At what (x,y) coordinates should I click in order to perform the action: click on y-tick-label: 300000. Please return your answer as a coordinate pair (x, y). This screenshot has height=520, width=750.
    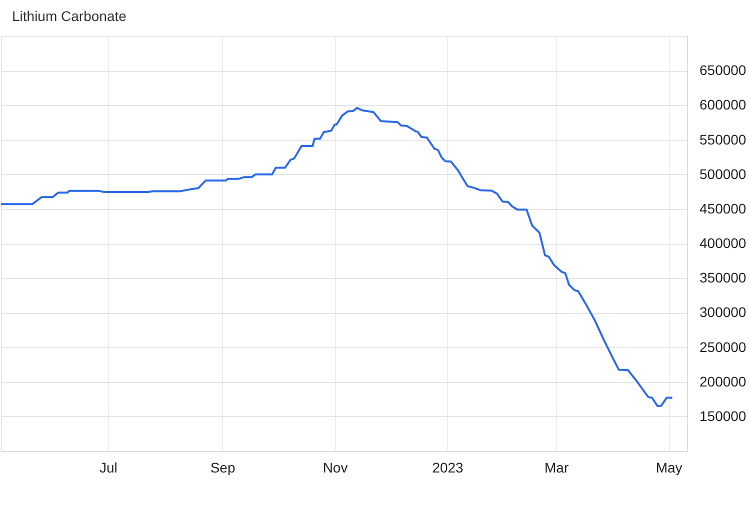
    Looking at the image, I should click on (723, 312).